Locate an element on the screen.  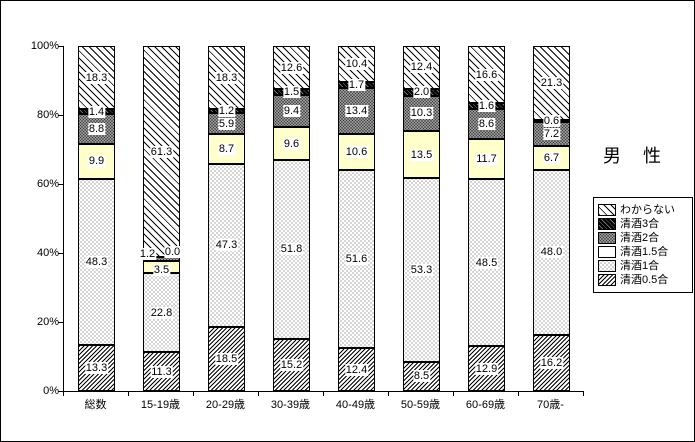
data-label: 6.7 is located at coordinates (551, 157).